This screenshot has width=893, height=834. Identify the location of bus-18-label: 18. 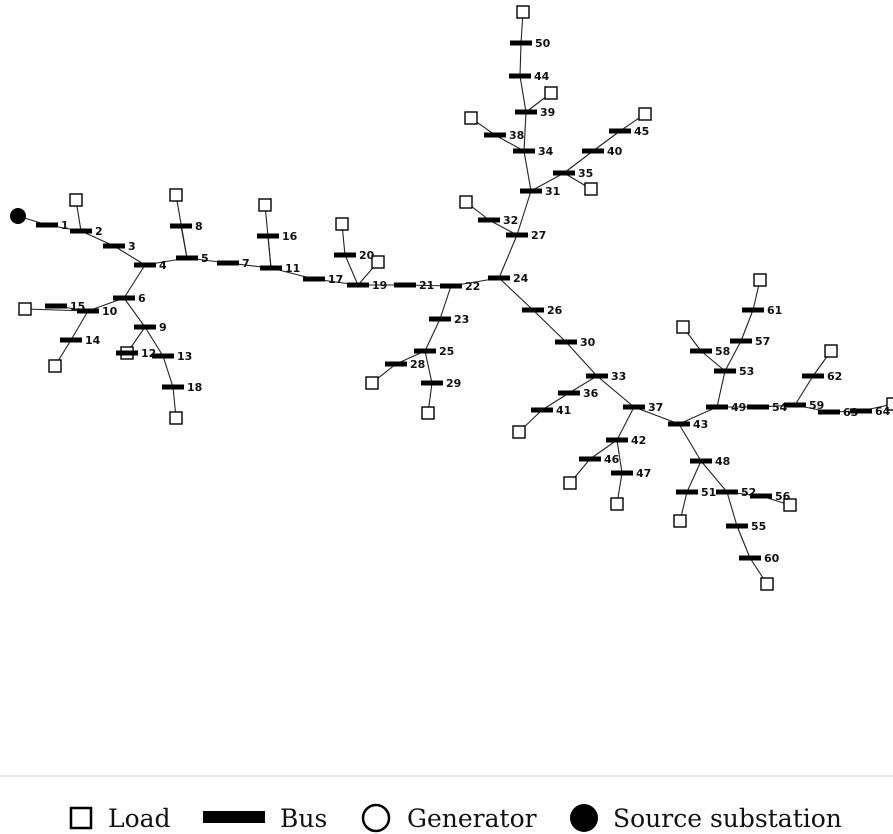
(194, 387).